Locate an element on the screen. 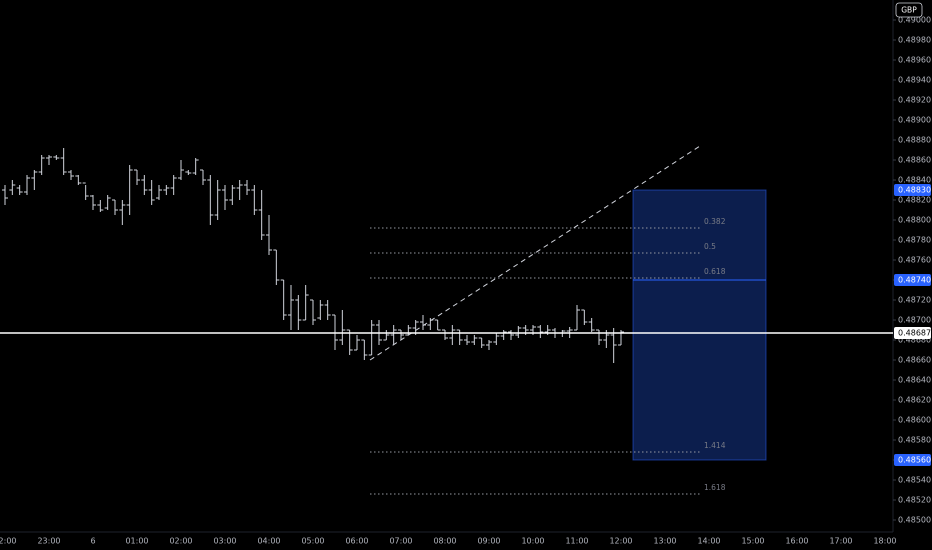  fib-label: 1.618 is located at coordinates (715, 487).